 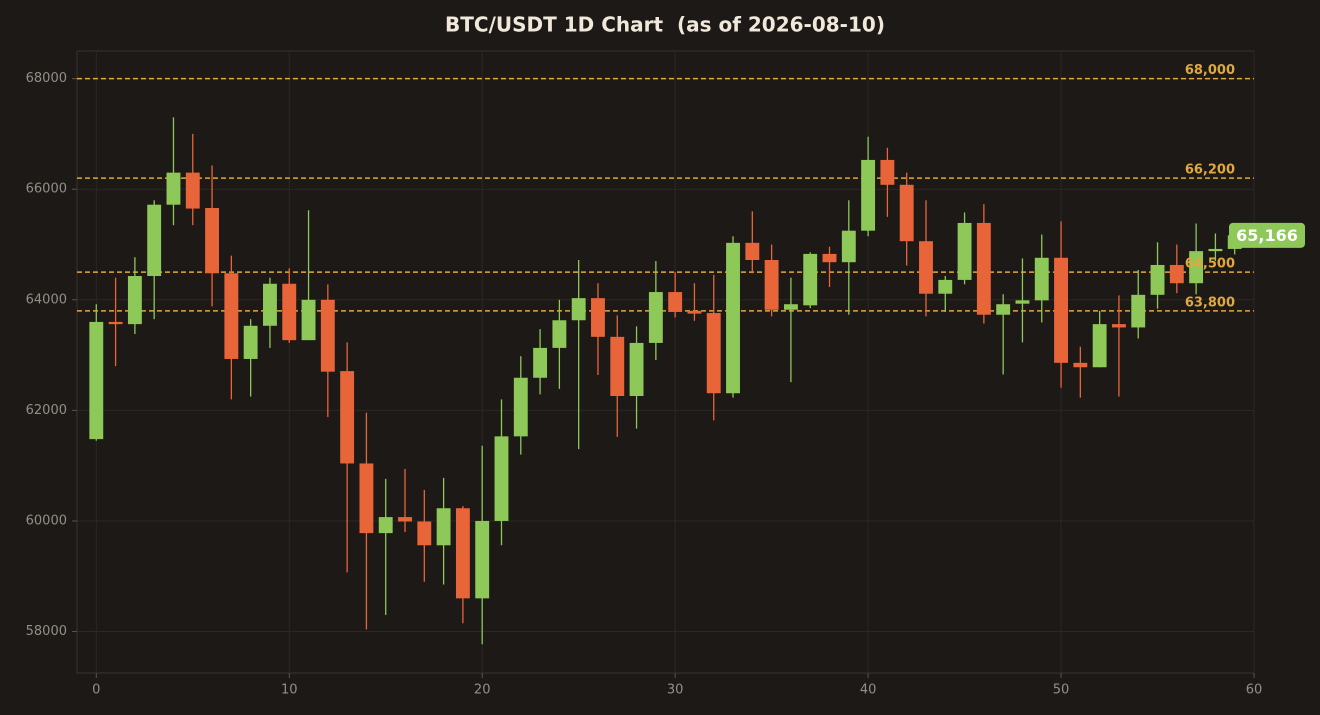 What do you see at coordinates (1061, 690) in the screenshot?
I see `x-tick-label: 50` at bounding box center [1061, 690].